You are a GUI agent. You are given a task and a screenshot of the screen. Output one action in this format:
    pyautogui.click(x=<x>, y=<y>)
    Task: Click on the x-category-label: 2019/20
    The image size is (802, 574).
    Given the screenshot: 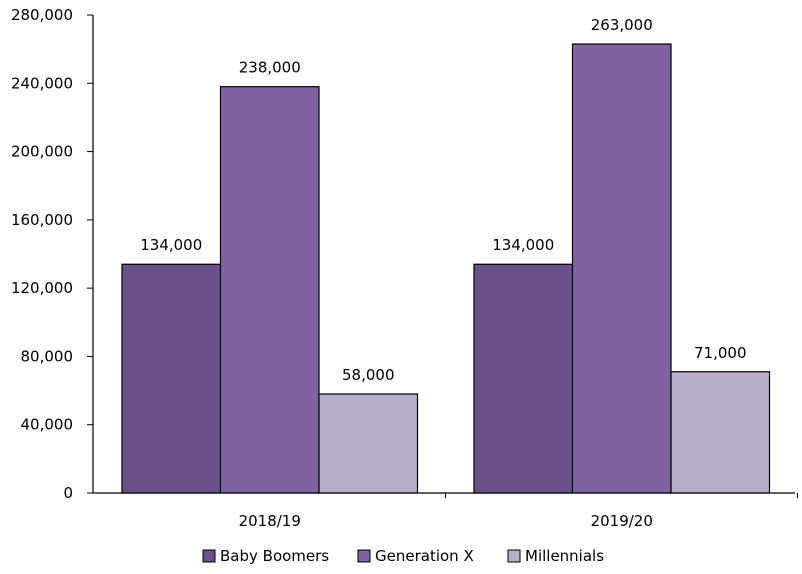 What is the action you would take?
    pyautogui.click(x=622, y=521)
    